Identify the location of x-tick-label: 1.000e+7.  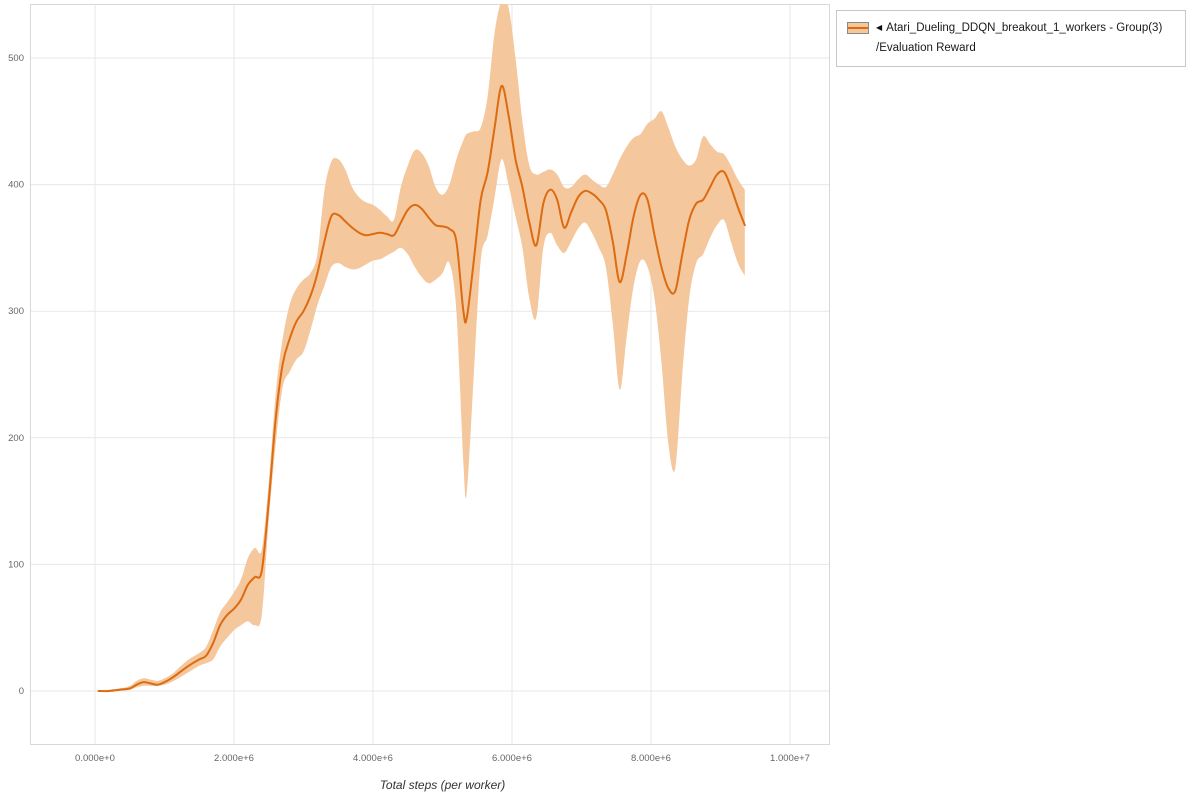
(790, 758).